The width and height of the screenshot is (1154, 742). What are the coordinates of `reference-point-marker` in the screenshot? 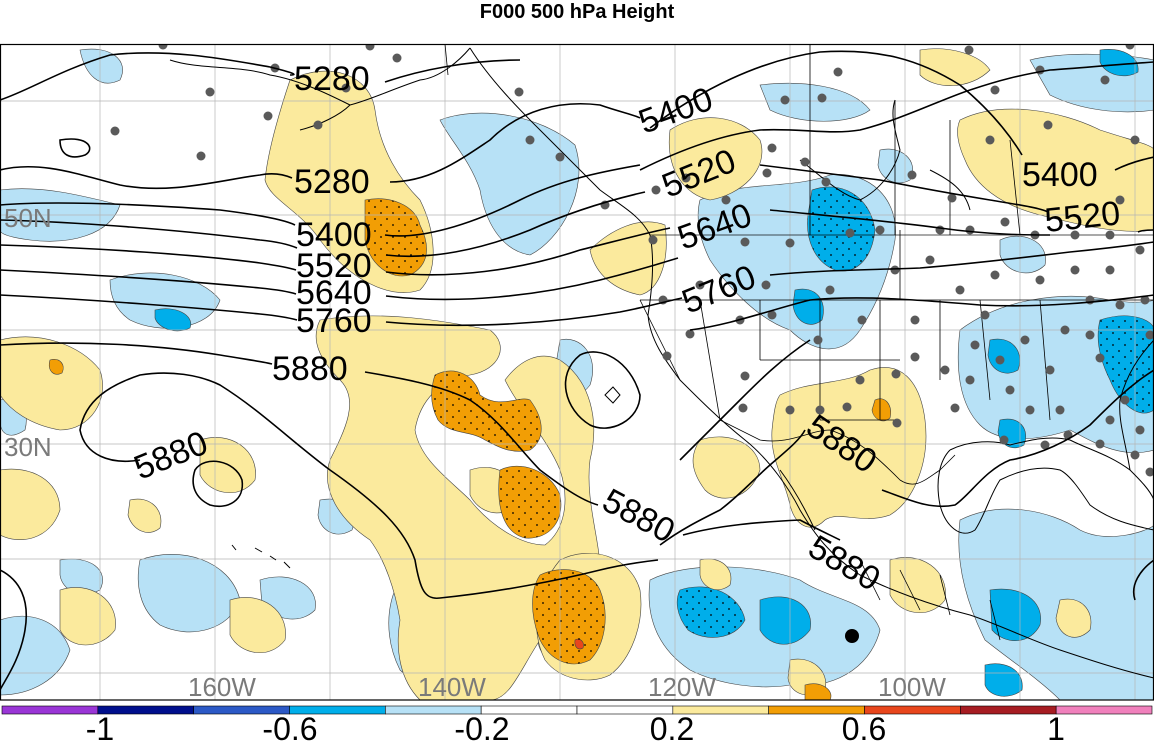 It's located at (852, 636).